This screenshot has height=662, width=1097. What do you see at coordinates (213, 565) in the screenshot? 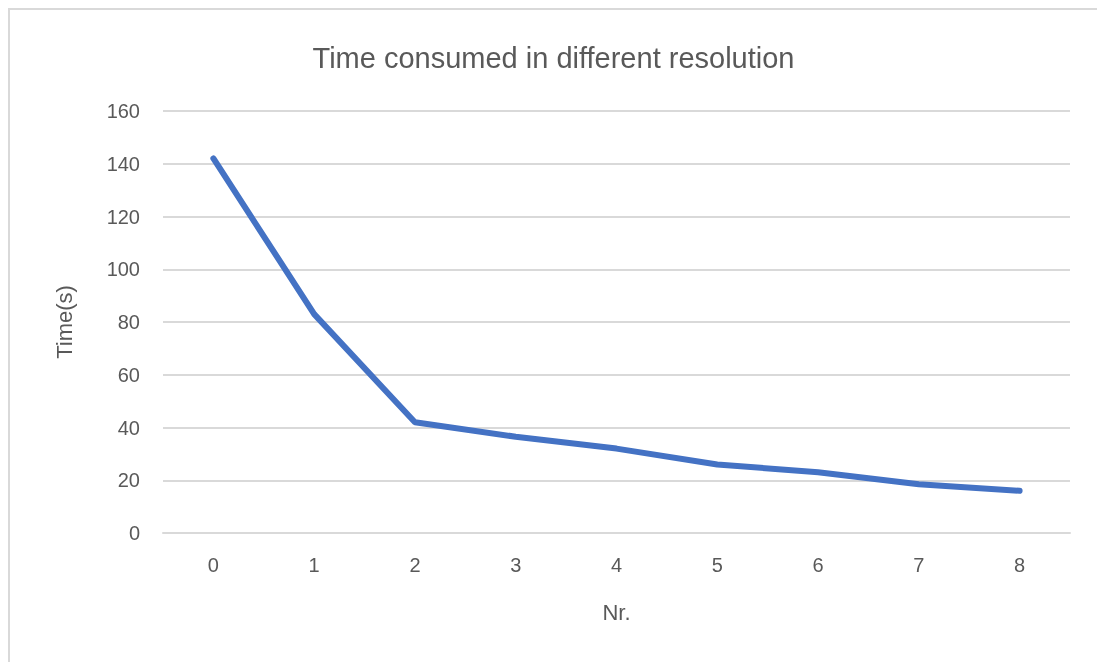
I see `x-tick-label: 0` at bounding box center [213, 565].